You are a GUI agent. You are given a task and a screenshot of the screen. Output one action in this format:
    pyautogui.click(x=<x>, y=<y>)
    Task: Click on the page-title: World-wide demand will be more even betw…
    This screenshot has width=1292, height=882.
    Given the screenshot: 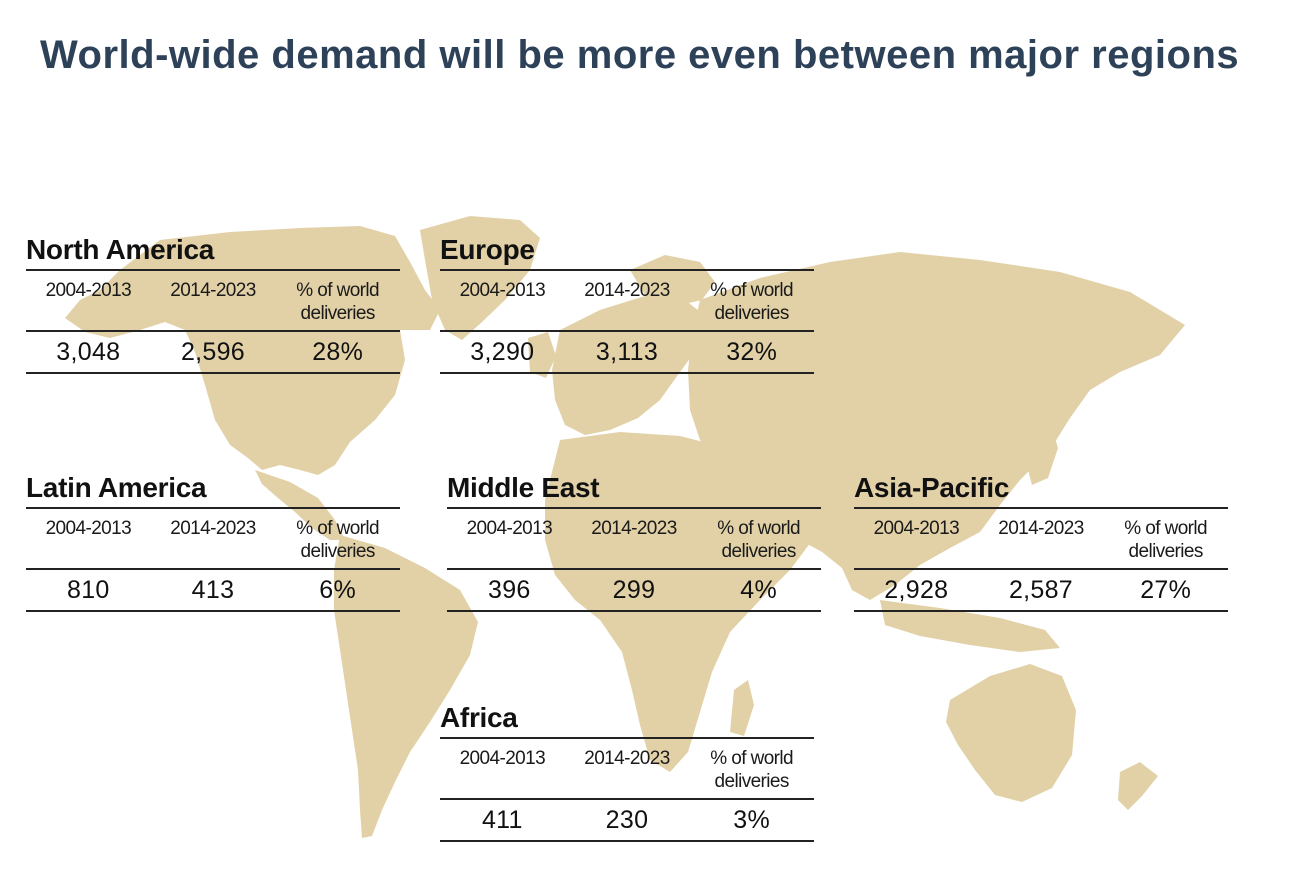 What is the action you would take?
    pyautogui.click(x=640, y=55)
    